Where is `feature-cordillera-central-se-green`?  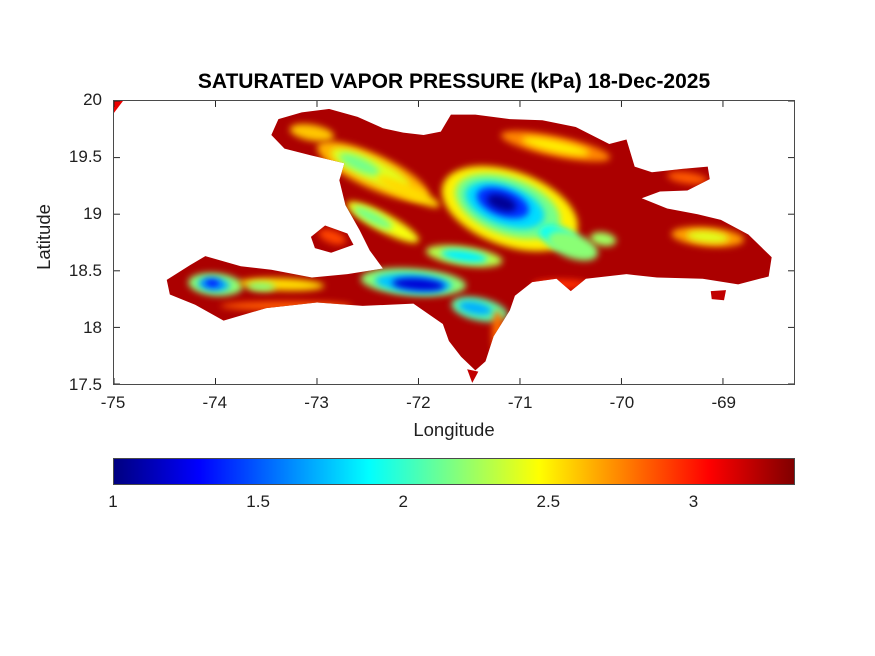
feature-cordillera-central-se-green is located at coordinates (572, 246).